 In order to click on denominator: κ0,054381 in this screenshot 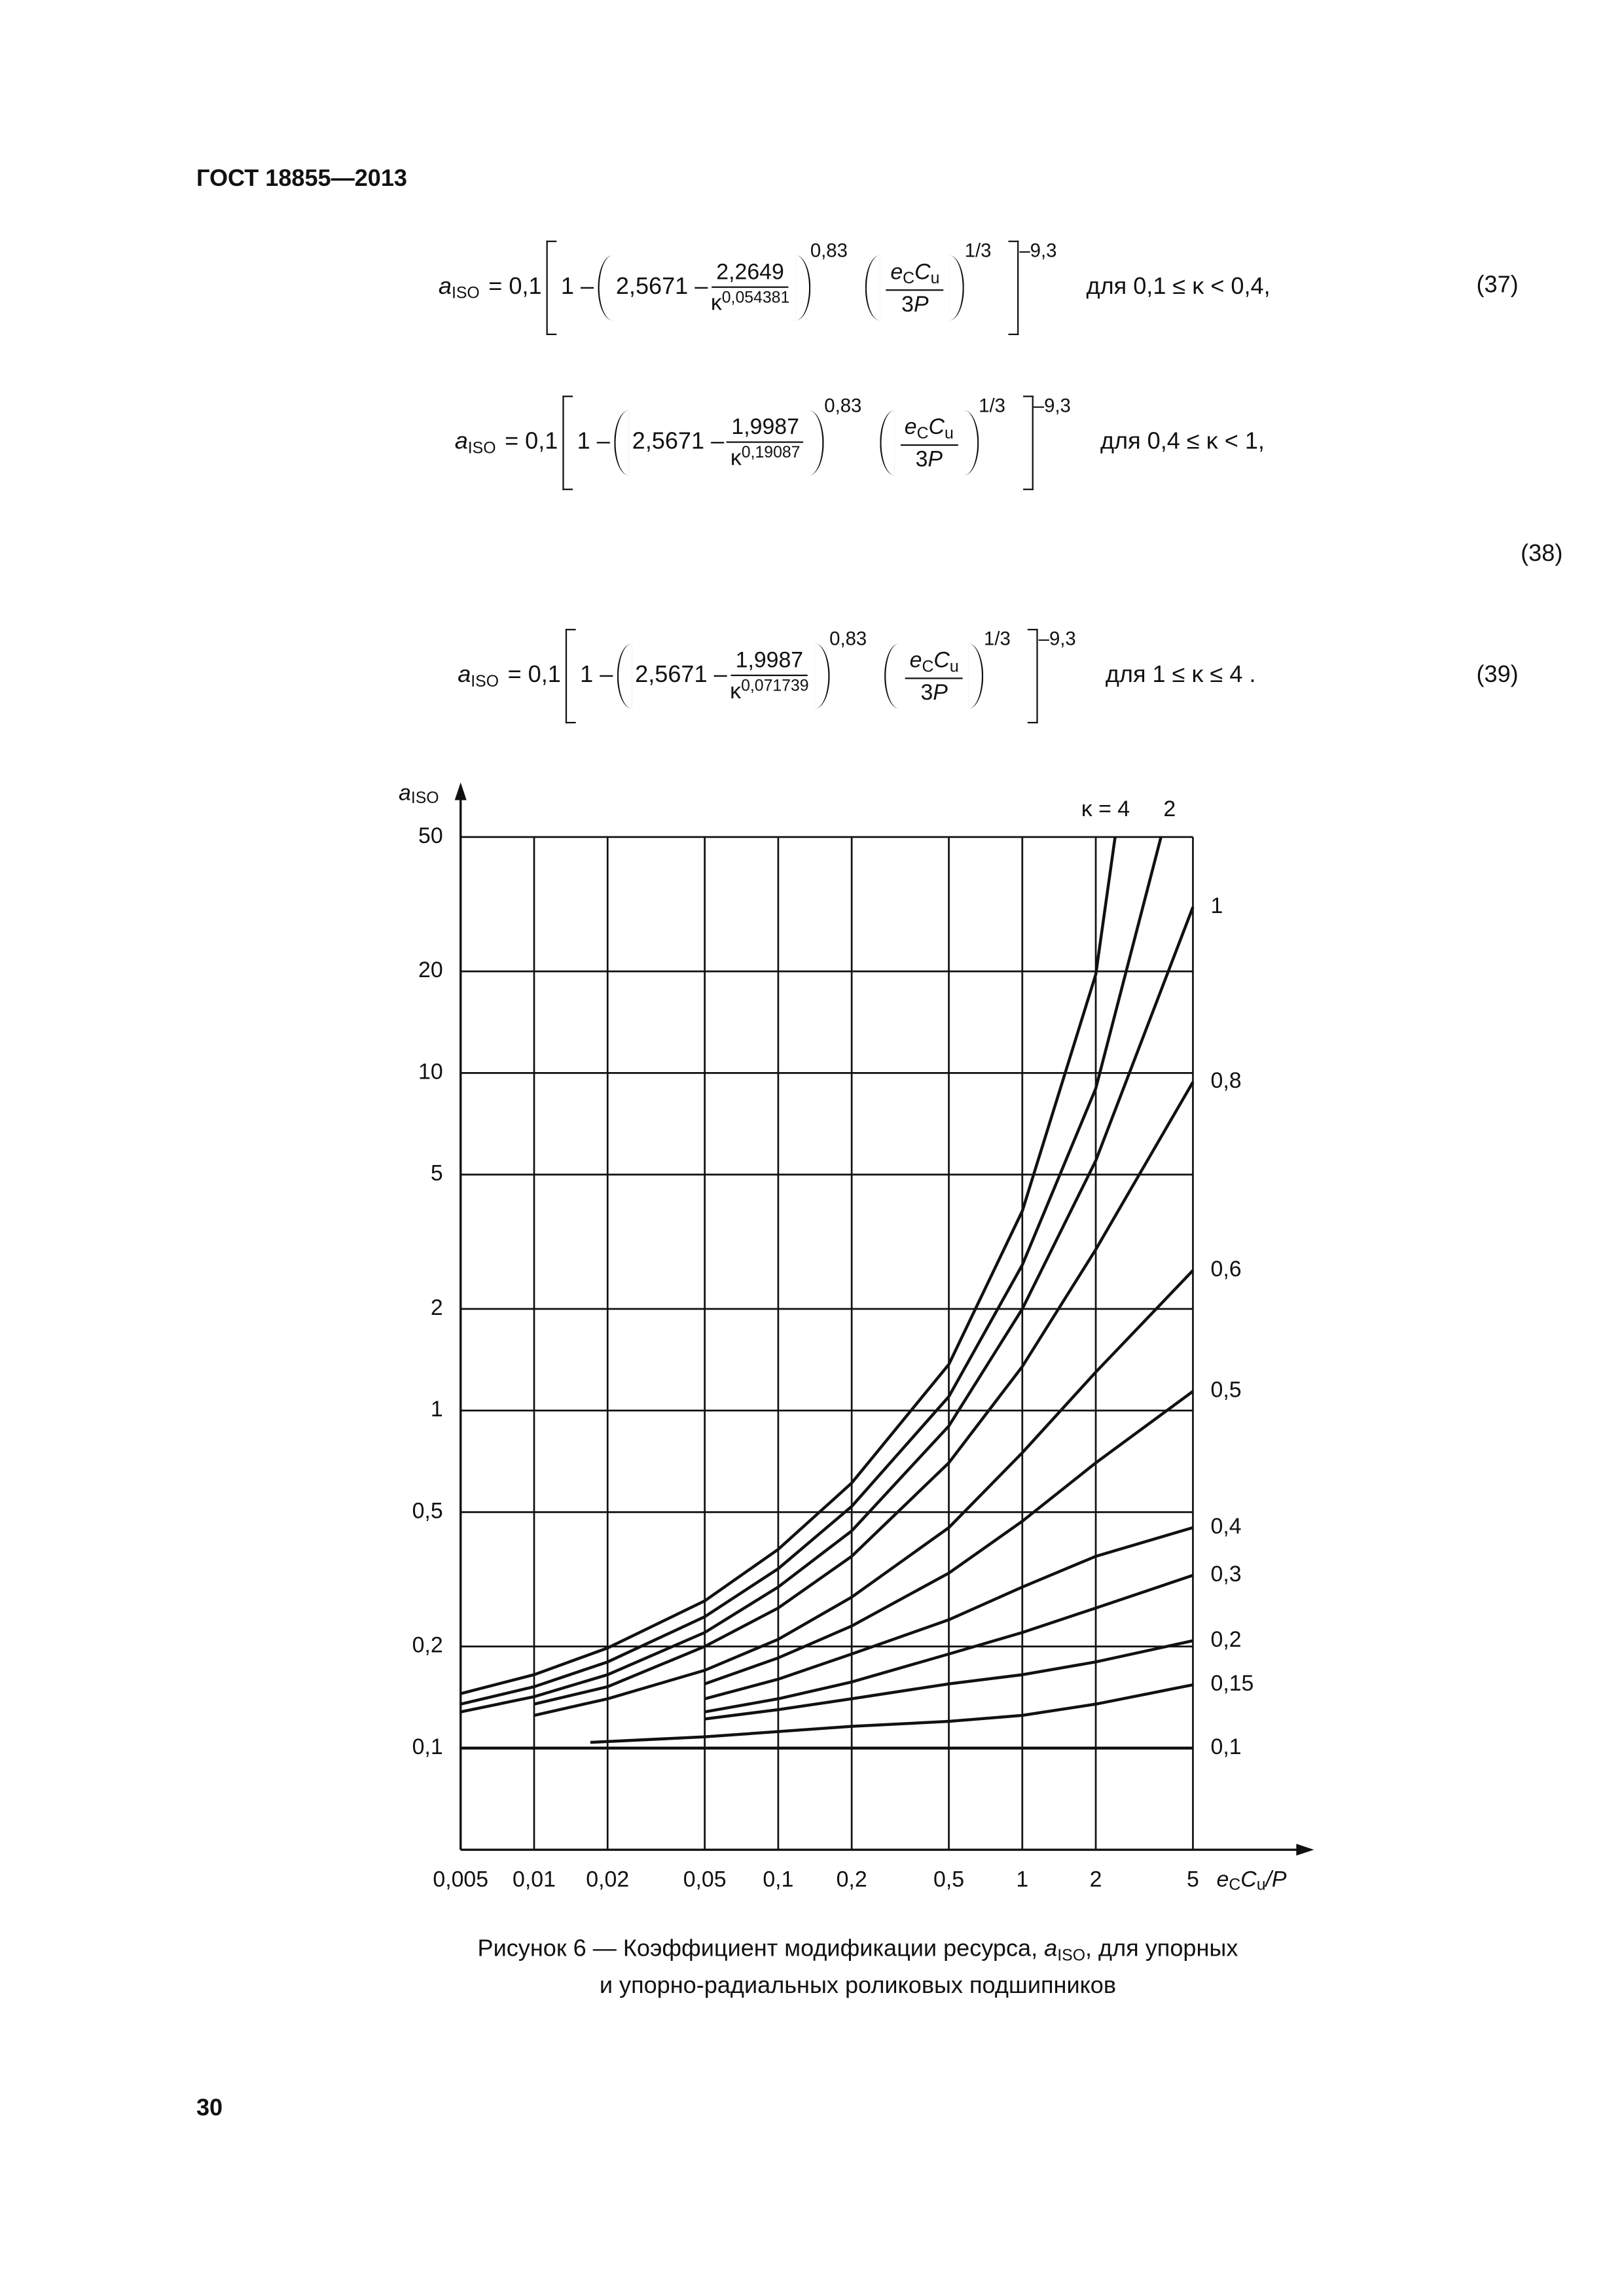, I will do `click(750, 302)`.